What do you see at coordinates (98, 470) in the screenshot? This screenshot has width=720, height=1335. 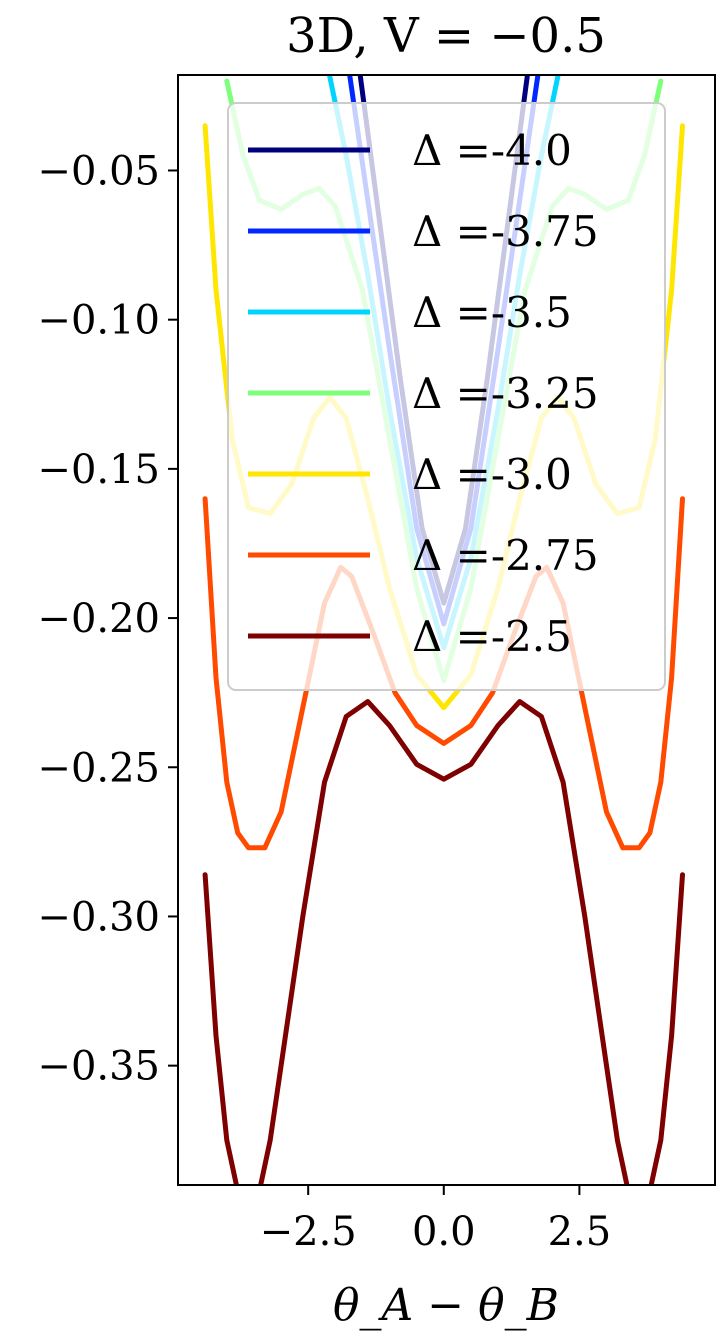 I see `y-tick-label: −0.15` at bounding box center [98, 470].